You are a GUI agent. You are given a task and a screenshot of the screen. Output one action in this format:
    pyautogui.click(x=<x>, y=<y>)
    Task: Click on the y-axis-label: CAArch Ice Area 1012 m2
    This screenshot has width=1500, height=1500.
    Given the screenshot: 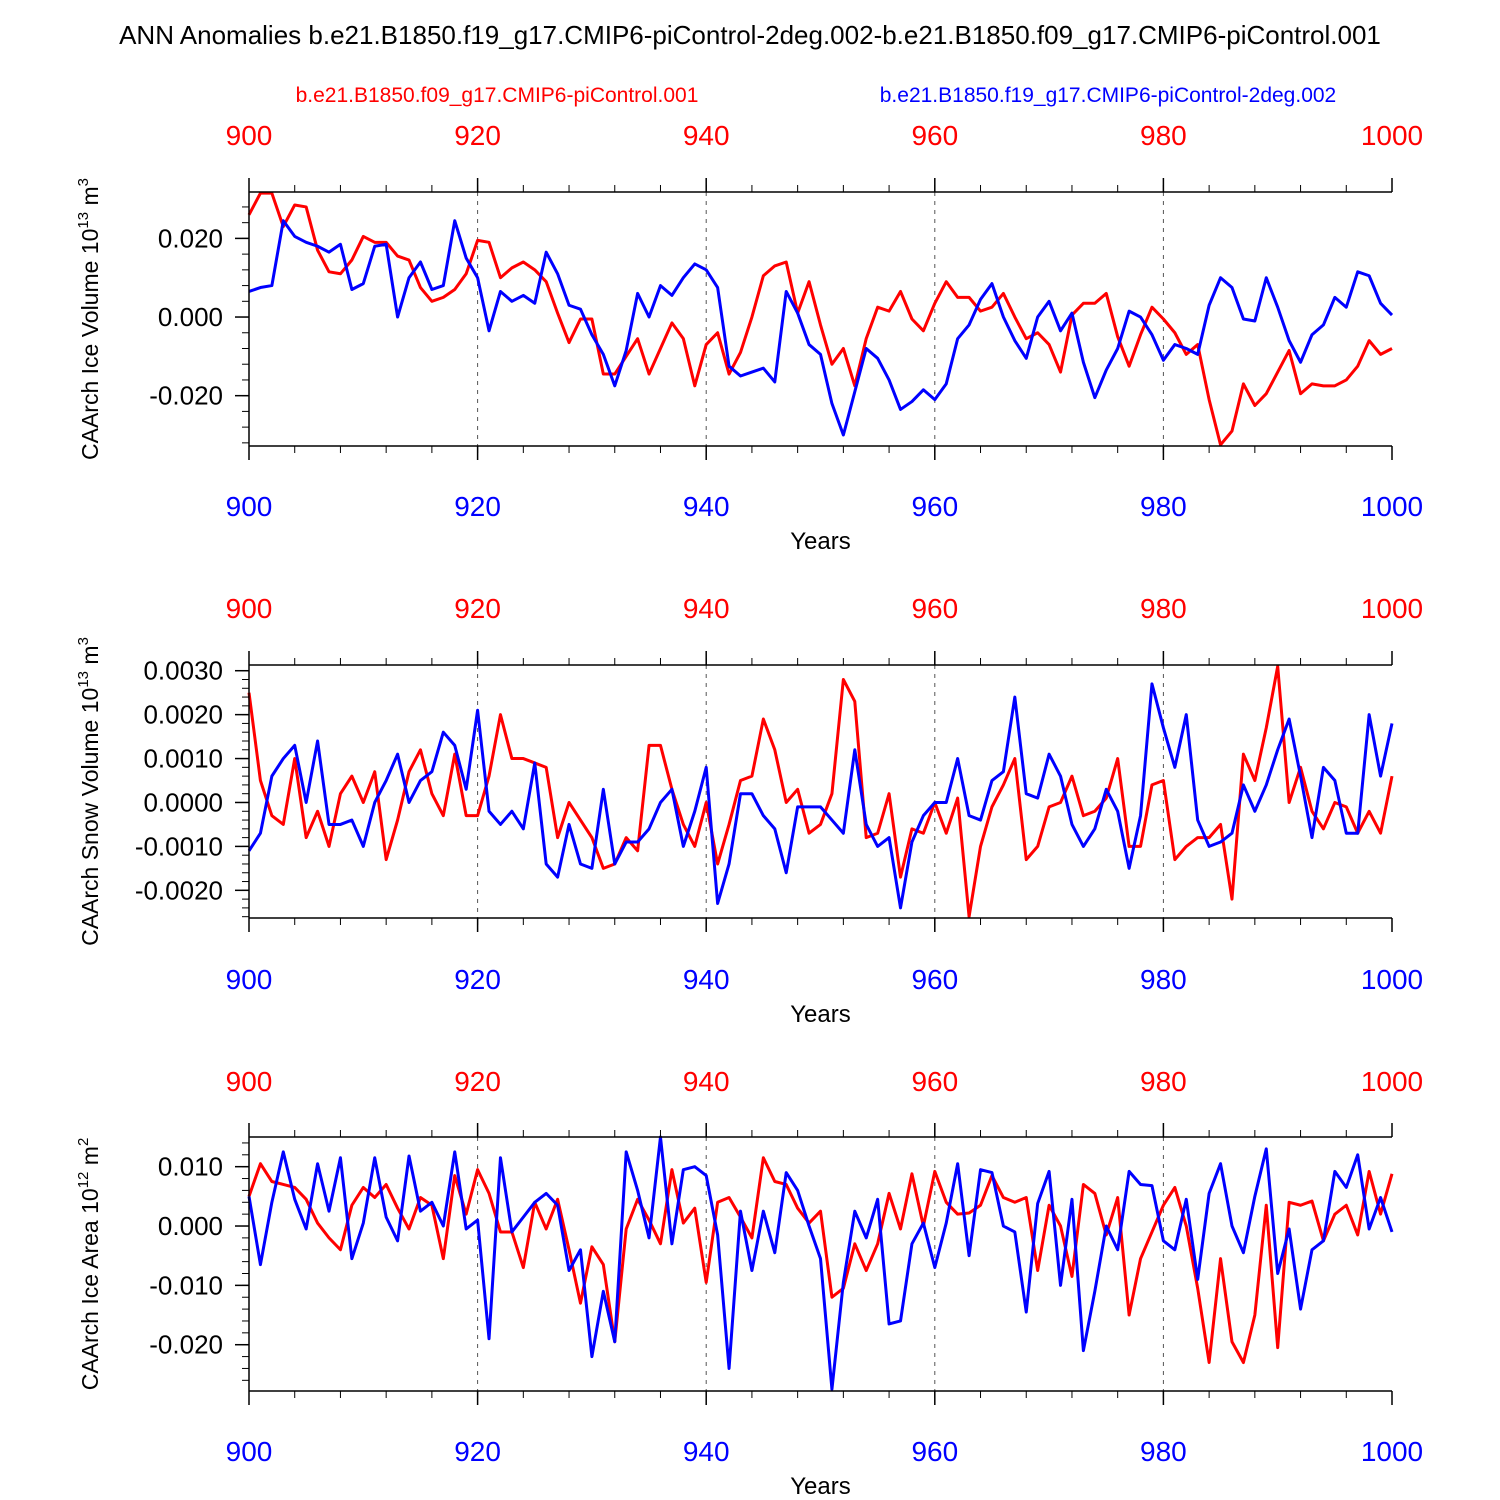 What is the action you would take?
    pyautogui.click(x=89, y=1264)
    